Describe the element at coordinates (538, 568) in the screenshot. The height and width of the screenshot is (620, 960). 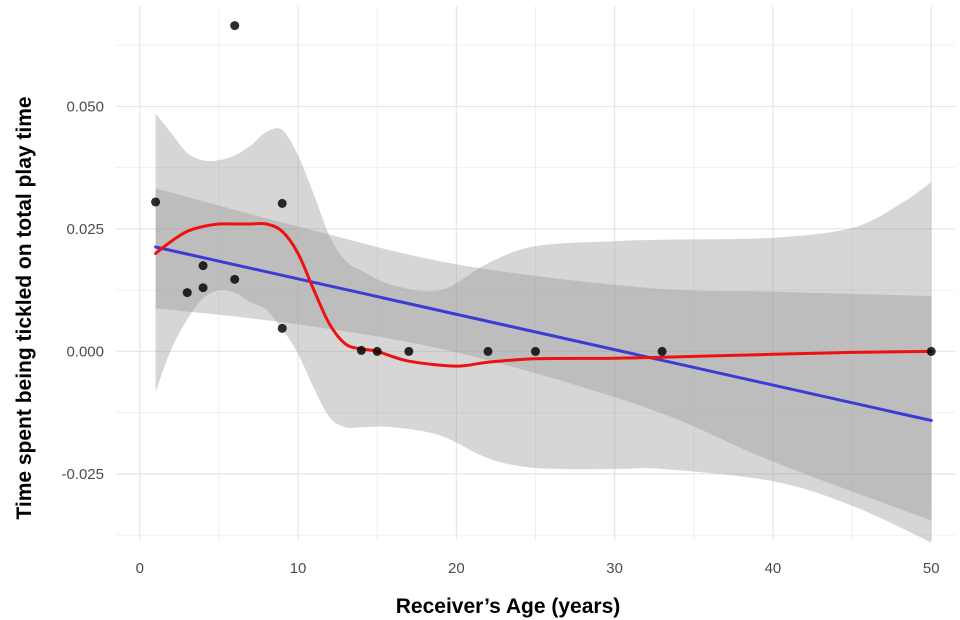
I see `x-axis-ticks: 0 10 20 30 40 50` at that location.